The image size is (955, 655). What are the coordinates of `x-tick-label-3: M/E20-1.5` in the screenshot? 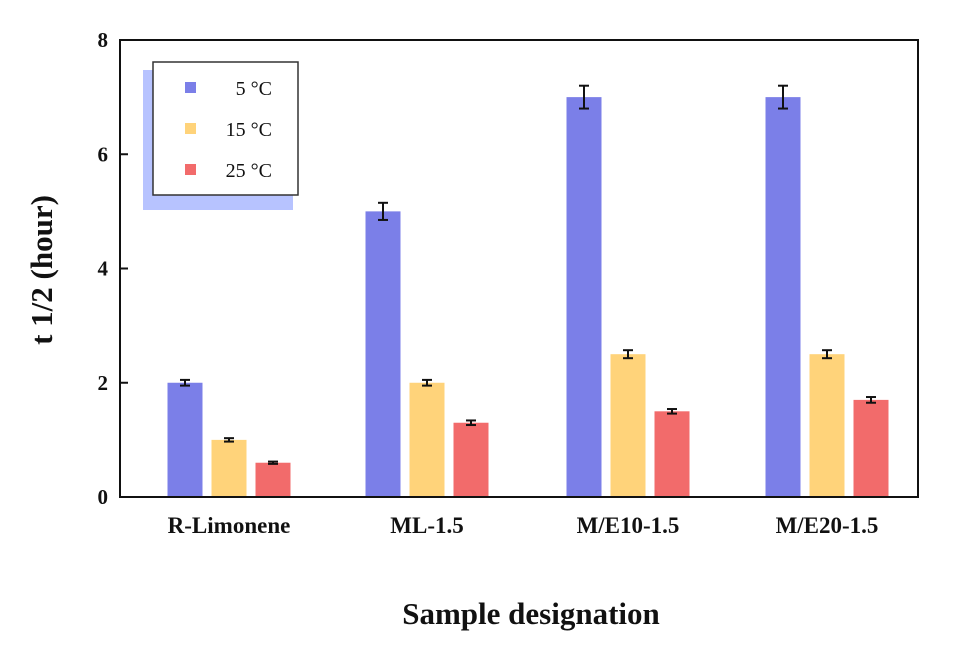 It's located at (827, 525).